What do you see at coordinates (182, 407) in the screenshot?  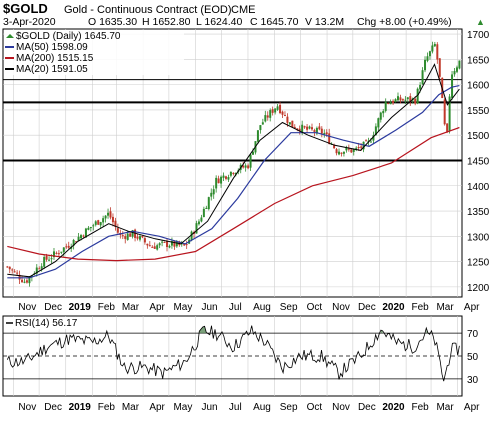 I see `date-tick-label: May` at bounding box center [182, 407].